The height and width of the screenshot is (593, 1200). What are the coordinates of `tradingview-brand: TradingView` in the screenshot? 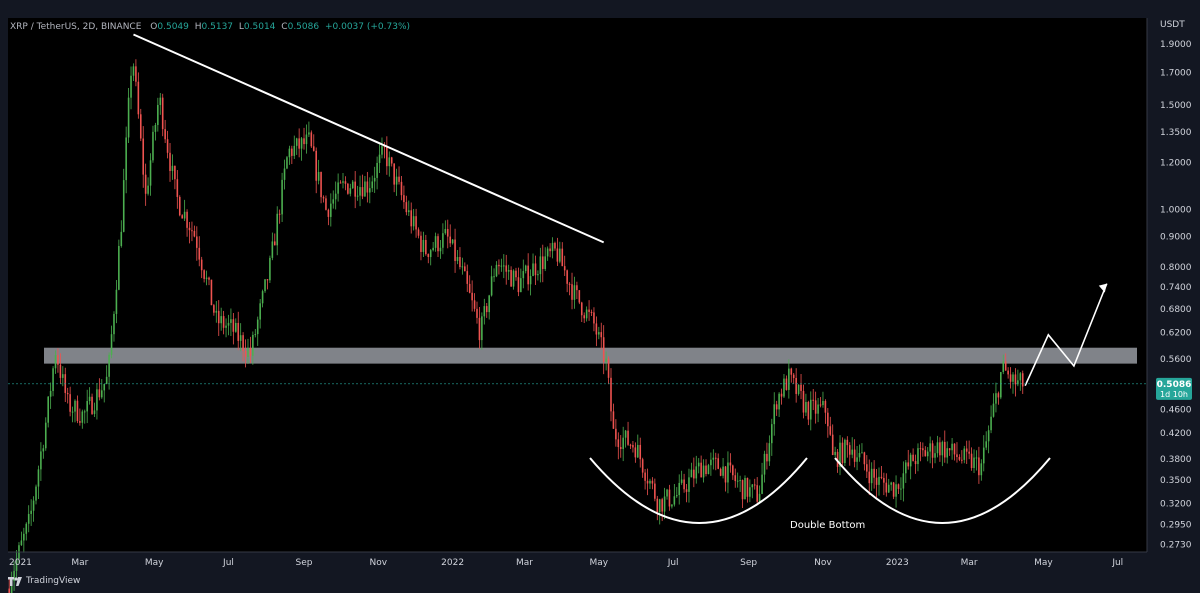 It's located at (44, 581).